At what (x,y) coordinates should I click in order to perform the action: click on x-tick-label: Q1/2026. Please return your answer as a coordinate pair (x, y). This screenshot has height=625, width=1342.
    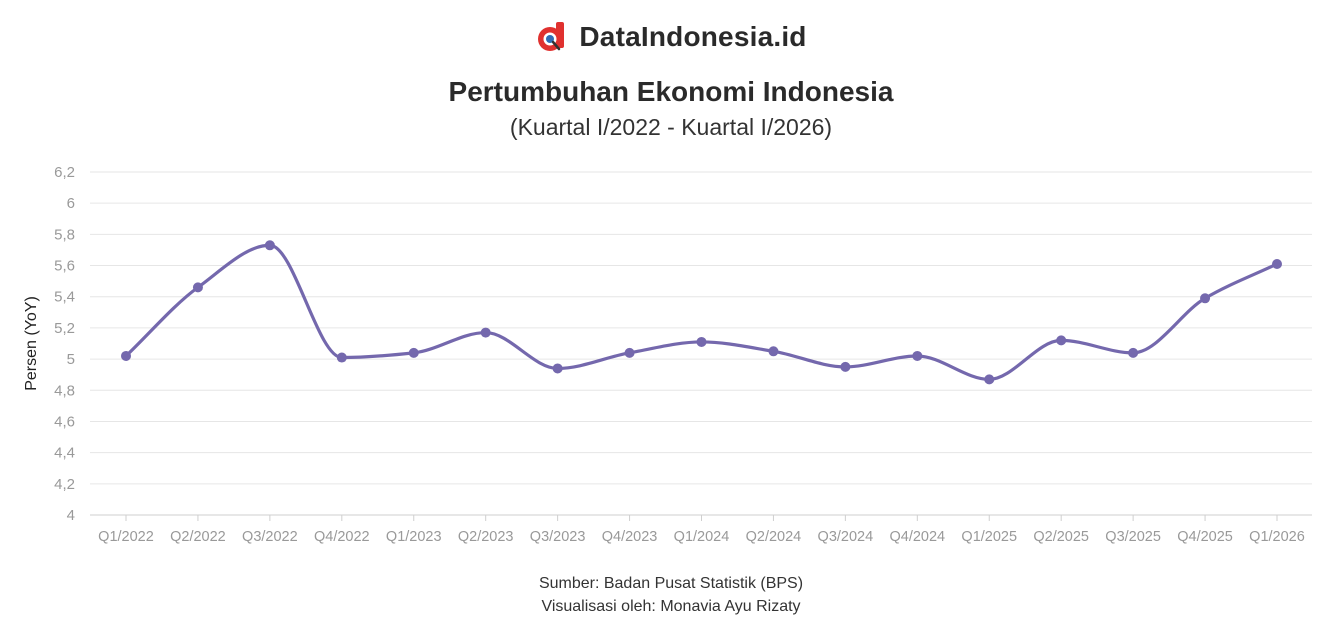
    Looking at the image, I should click on (1277, 537).